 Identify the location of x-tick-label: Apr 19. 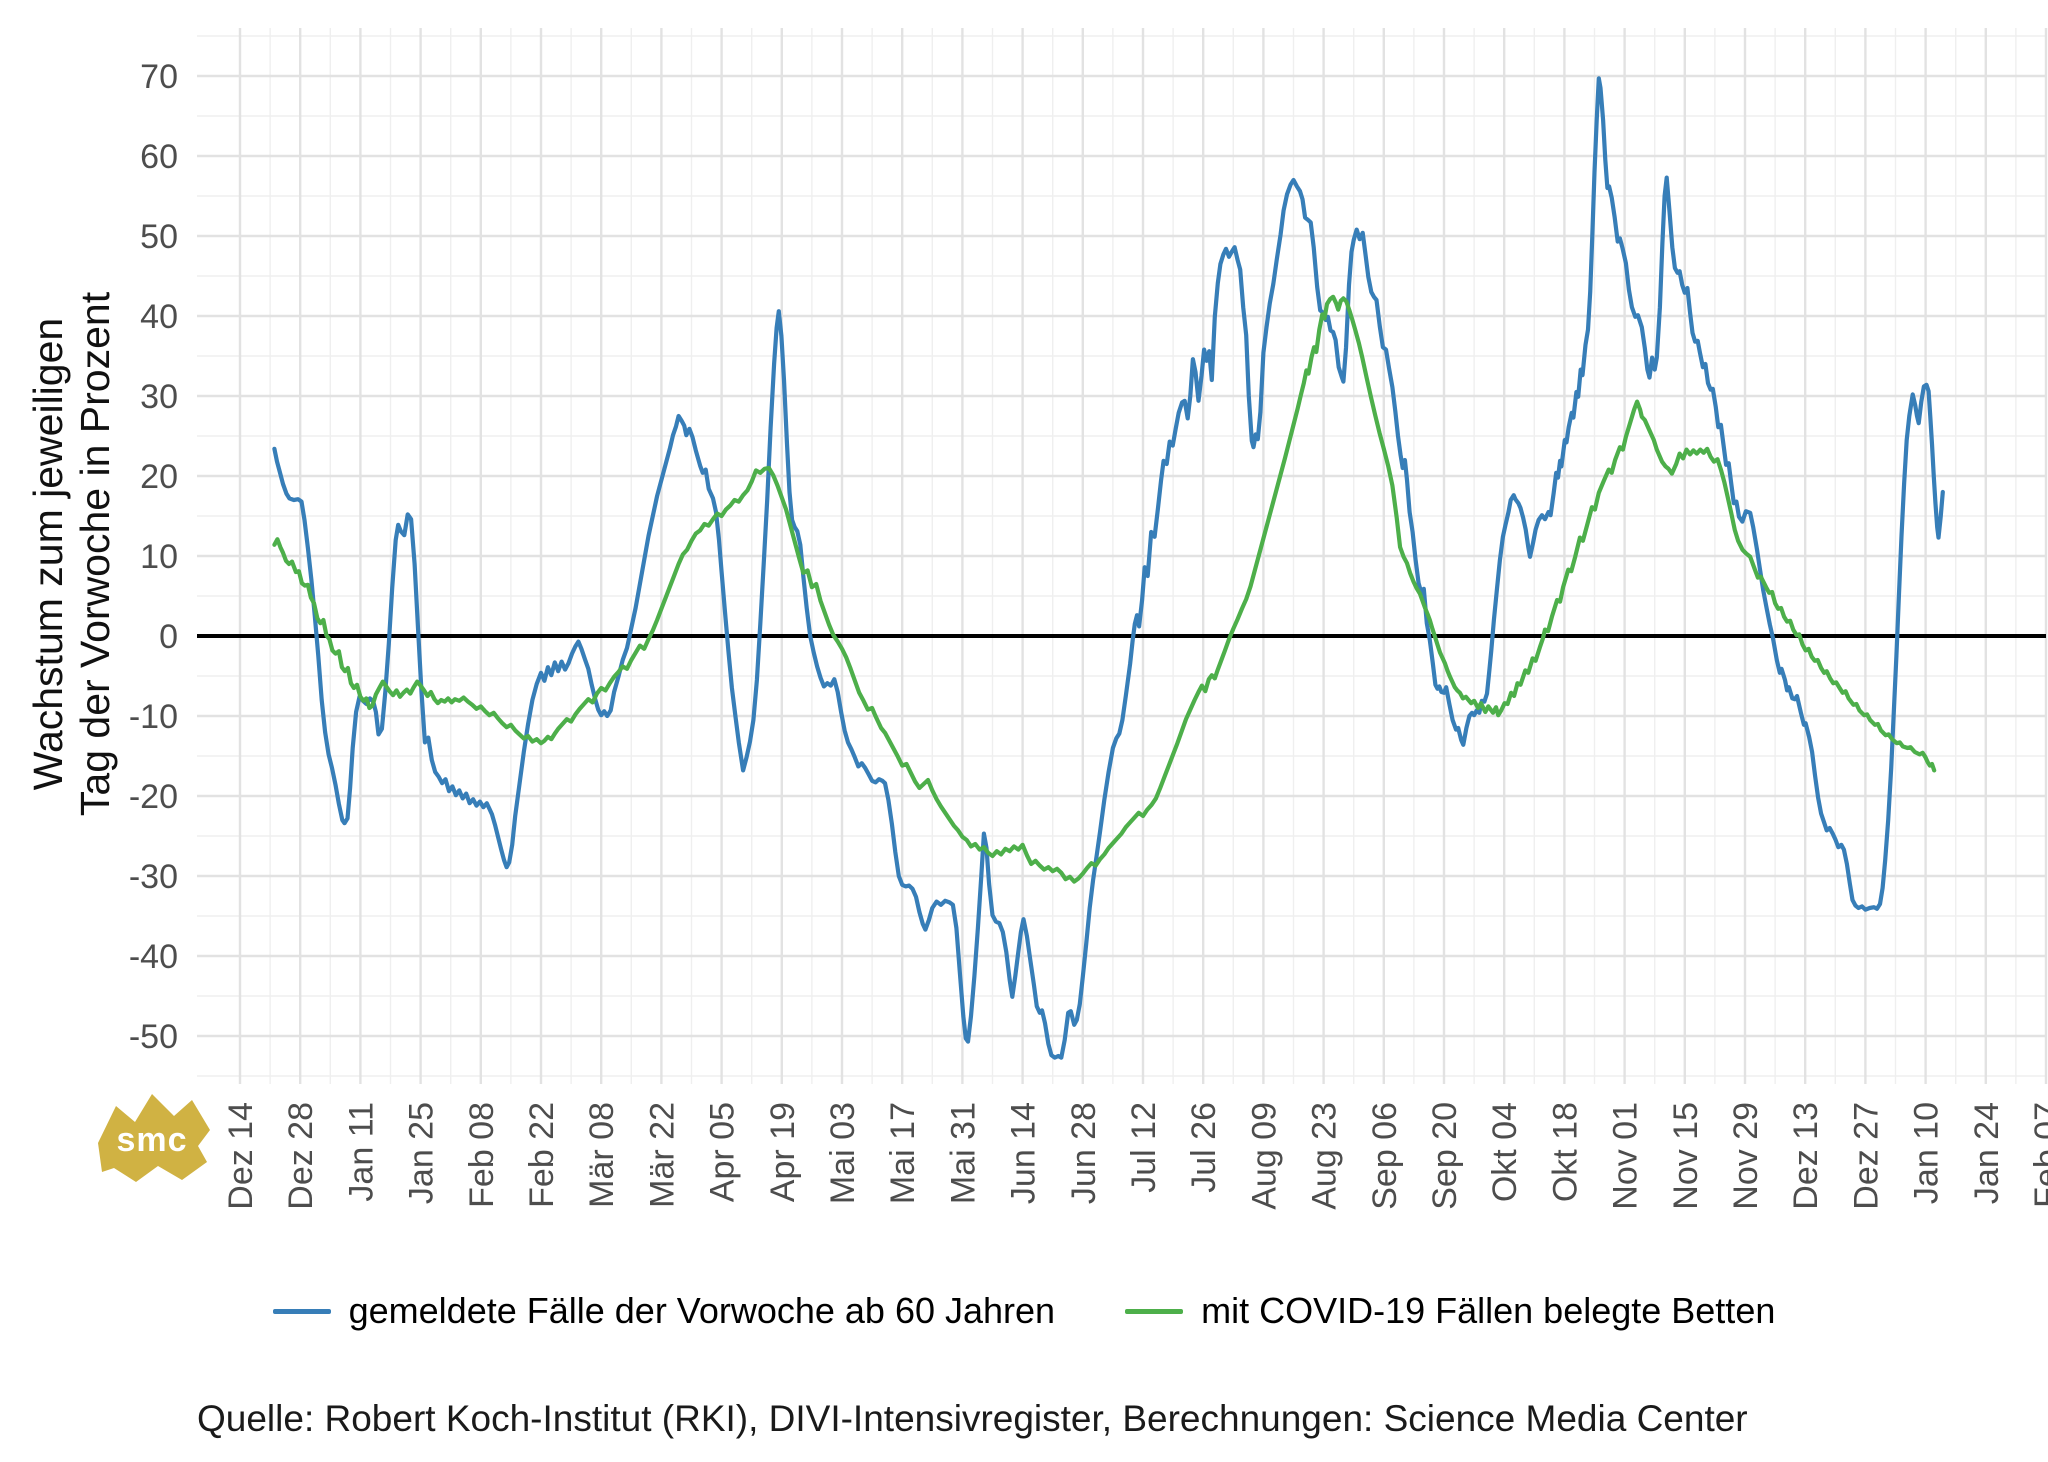
(783, 1152).